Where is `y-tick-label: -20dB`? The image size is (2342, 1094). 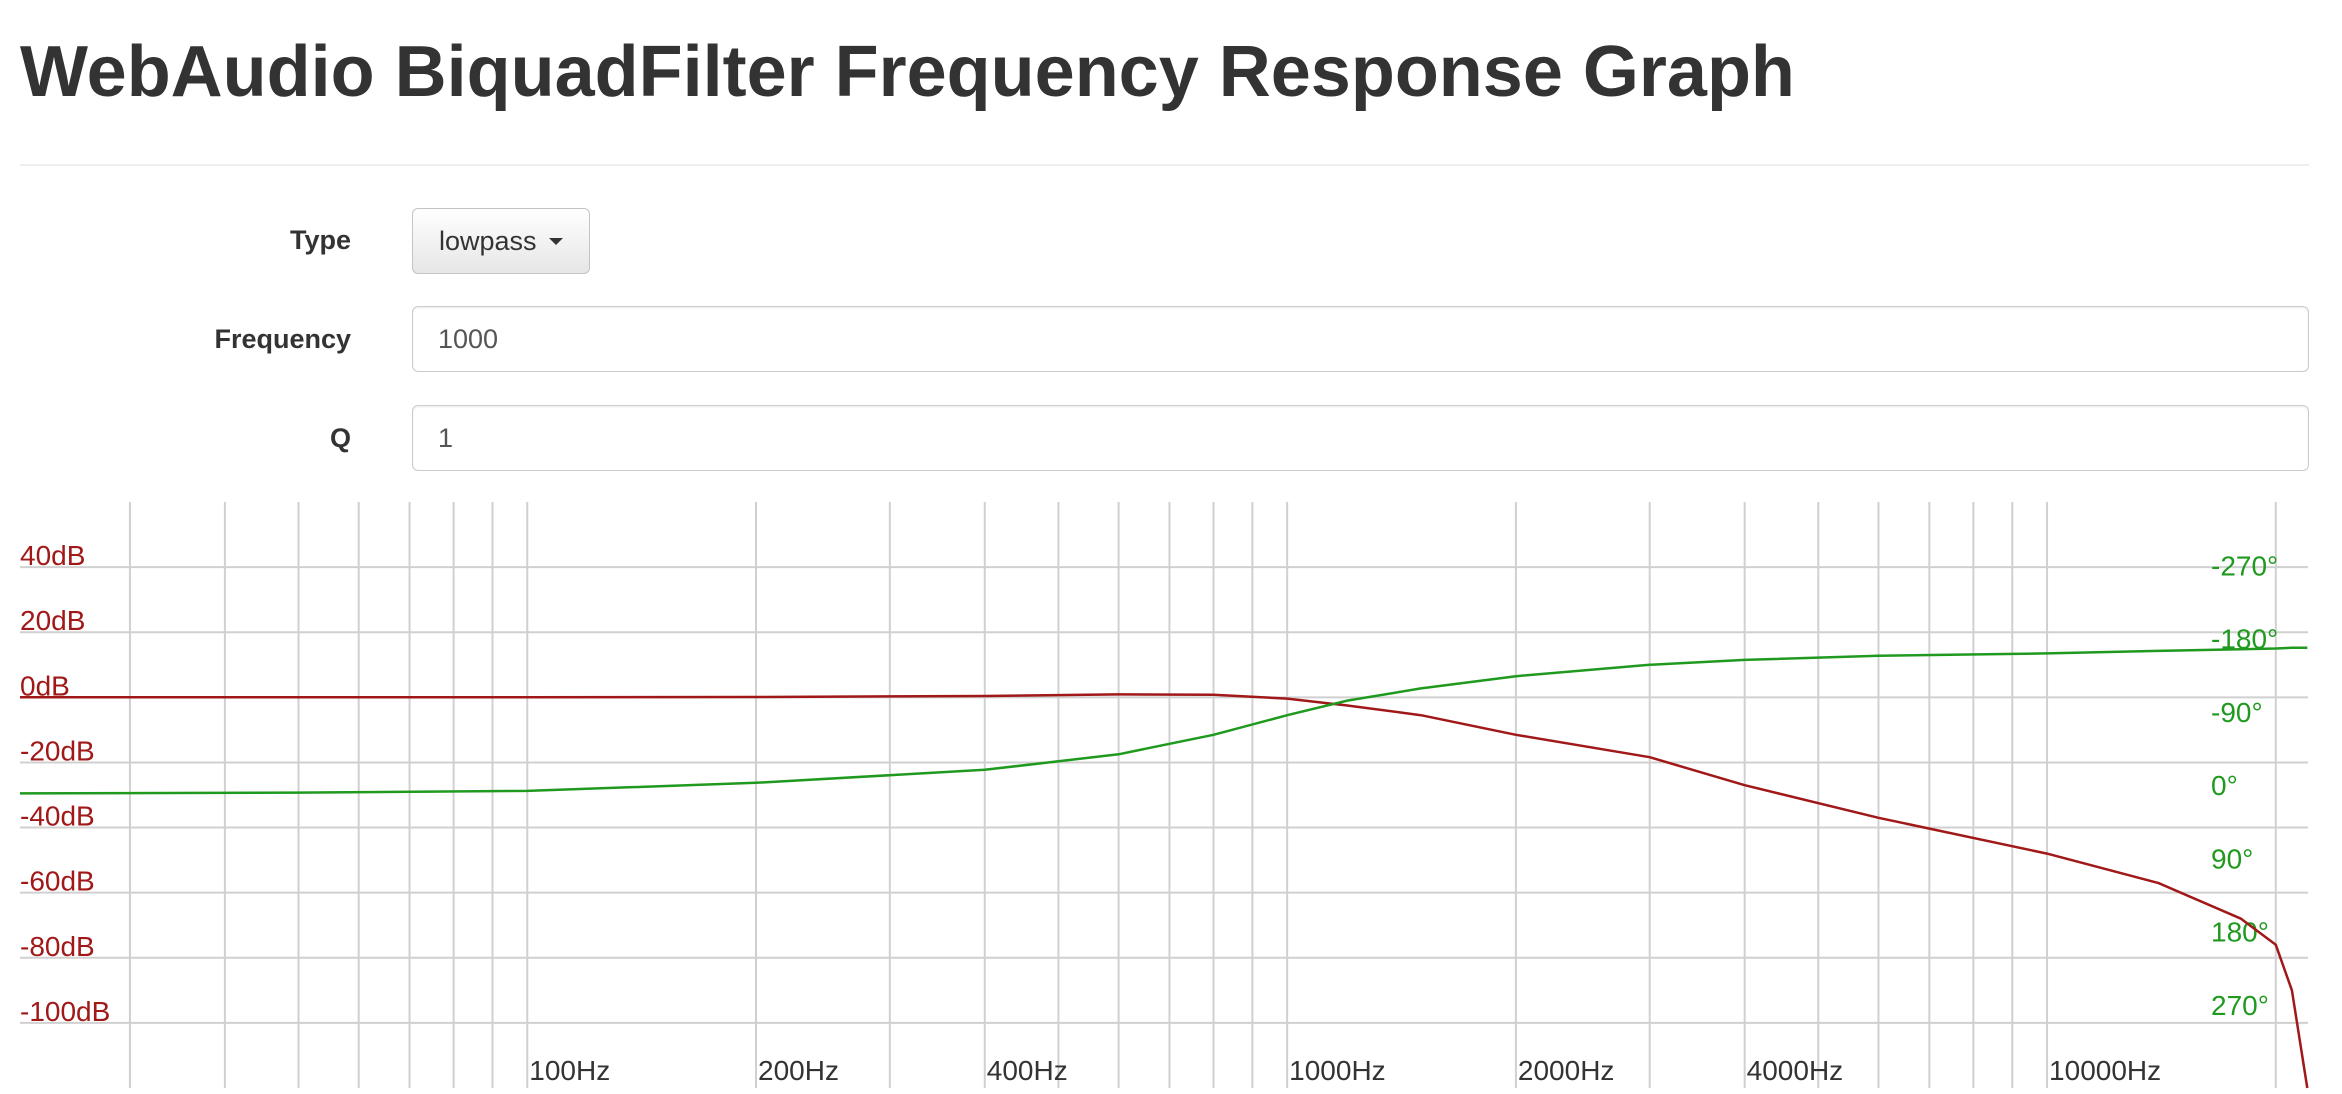
y-tick-label: -20dB is located at coordinates (57, 750).